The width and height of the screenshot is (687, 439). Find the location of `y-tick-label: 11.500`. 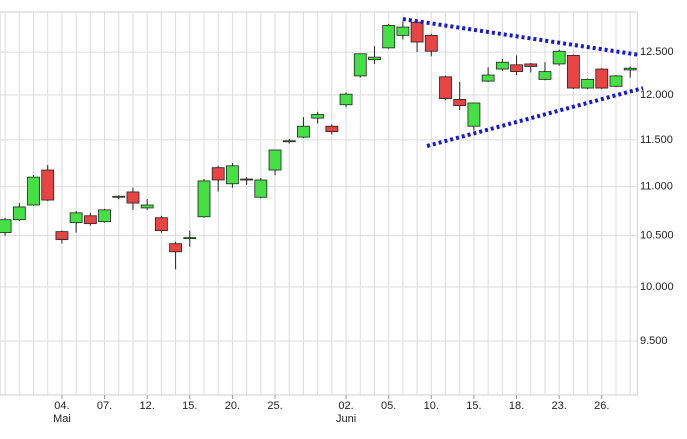

y-tick-label: 11.500 is located at coordinates (656, 140).